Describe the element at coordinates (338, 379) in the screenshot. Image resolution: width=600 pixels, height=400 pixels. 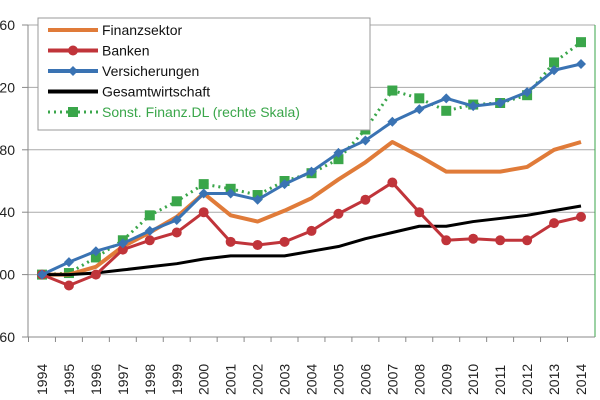
I see `x-tick-label: 2005` at that location.